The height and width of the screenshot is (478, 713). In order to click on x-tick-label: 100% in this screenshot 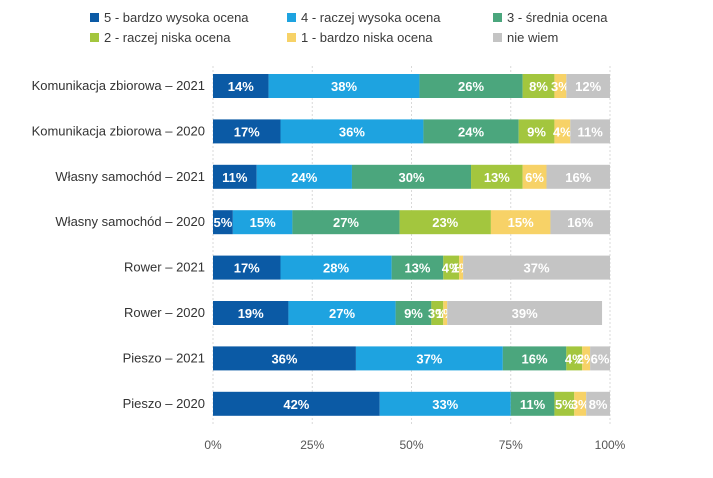, I will do `click(610, 445)`.